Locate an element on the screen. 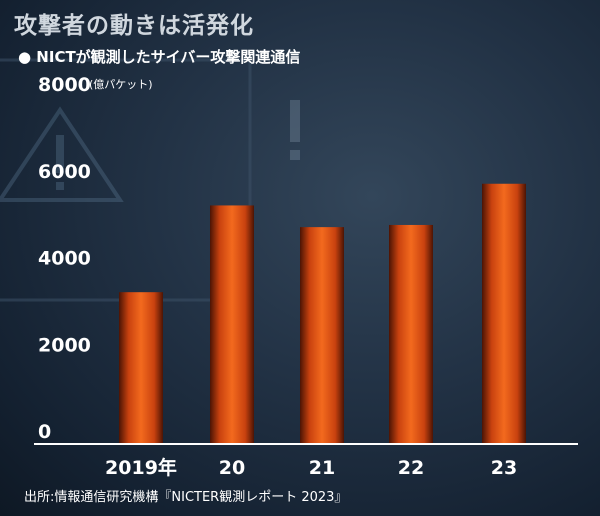 This screenshot has width=600, height=516. y-unit-label: (億パケット) is located at coordinates (121, 84).